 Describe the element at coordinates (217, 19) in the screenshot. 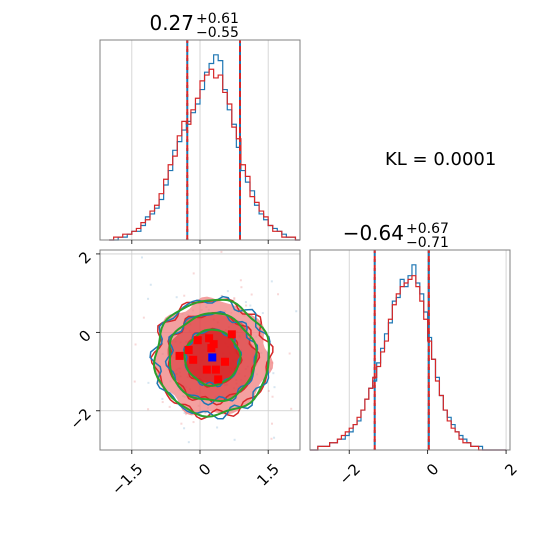

I see `x-marginal-title-plus: +0.61` at that location.